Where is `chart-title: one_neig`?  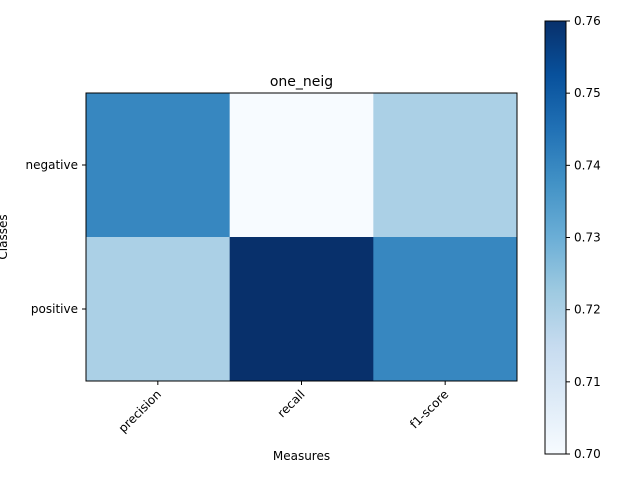 chart-title: one_neig is located at coordinates (301, 82).